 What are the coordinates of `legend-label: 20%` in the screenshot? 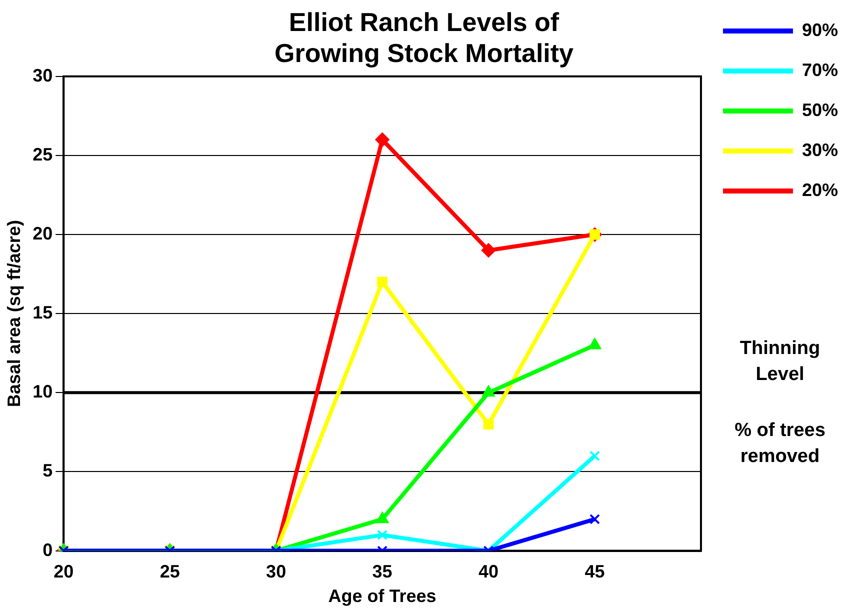 It's located at (820, 190).